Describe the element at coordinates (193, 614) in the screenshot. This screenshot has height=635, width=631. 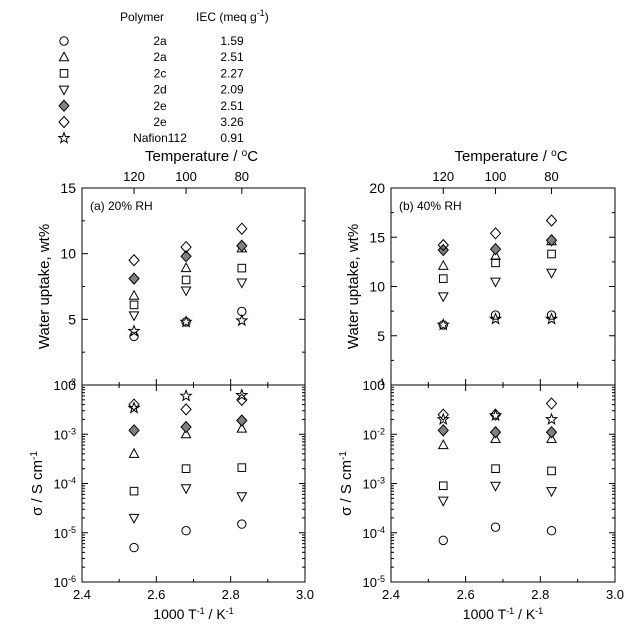
I see `x-axis-label: 1000 T-1 / K-1` at that location.